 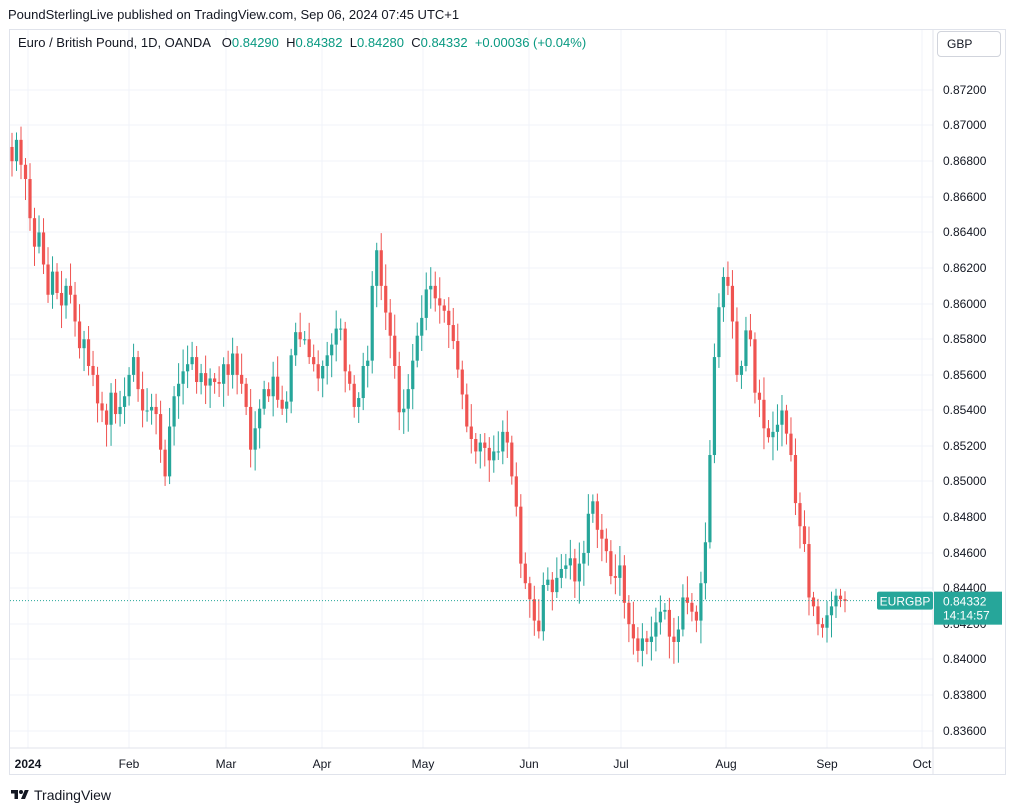 I want to click on y-tick-label: 0.83600, so click(x=965, y=731).